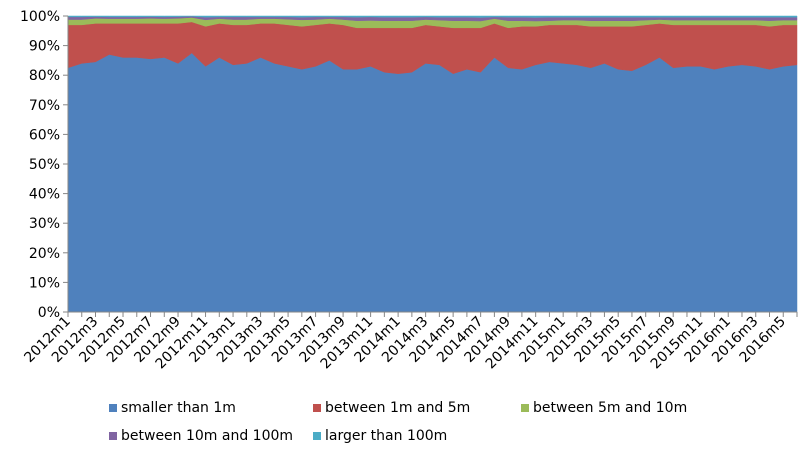 Image resolution: width=812 pixels, height=458 pixels. I want to click on legend-item-larger-than-100m: larger than 100m, so click(380, 436).